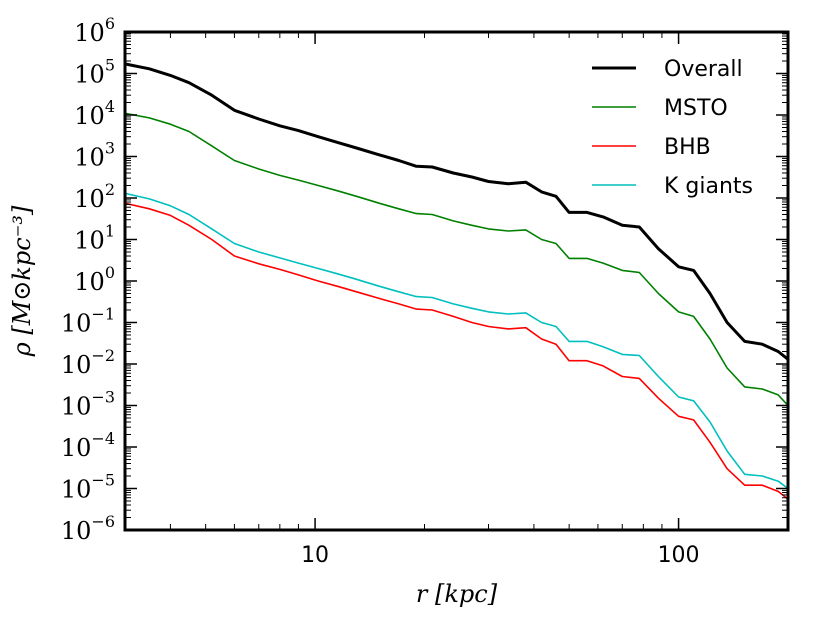  I want to click on y-tick-label: 10⁻⁶, so click(88, 528).